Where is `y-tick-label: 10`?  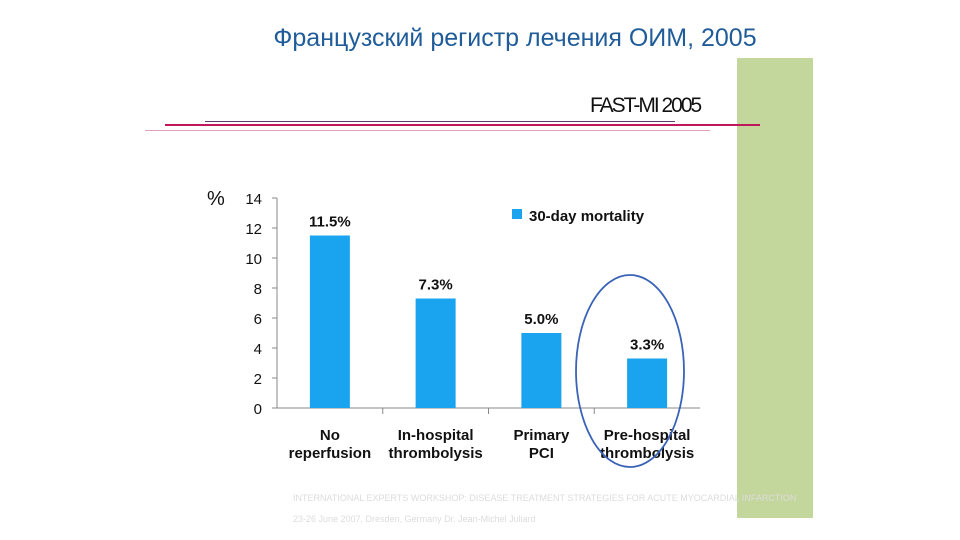 y-tick-label: 10 is located at coordinates (253, 259).